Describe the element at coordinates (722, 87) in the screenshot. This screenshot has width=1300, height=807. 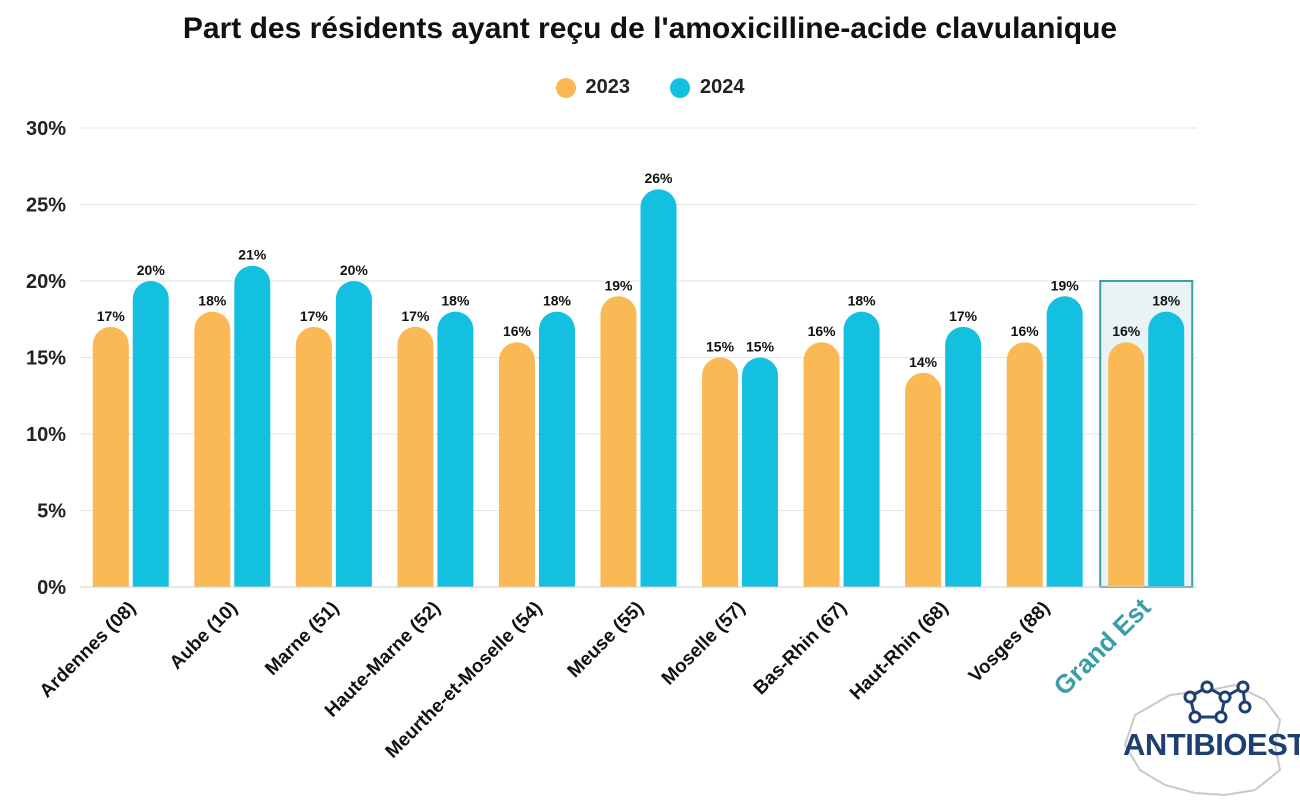
I see `legend-label-2024: 2024` at that location.